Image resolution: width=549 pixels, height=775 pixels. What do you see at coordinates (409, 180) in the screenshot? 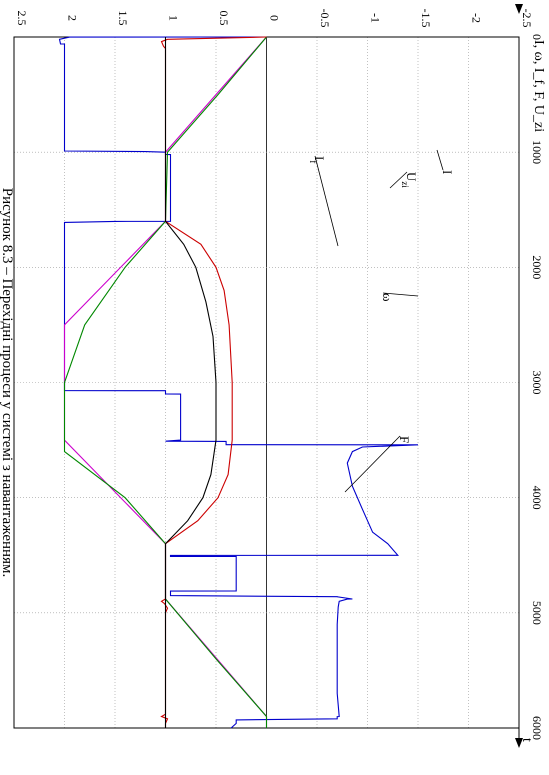
I see `annotation-label: Uzi` at bounding box center [409, 180].